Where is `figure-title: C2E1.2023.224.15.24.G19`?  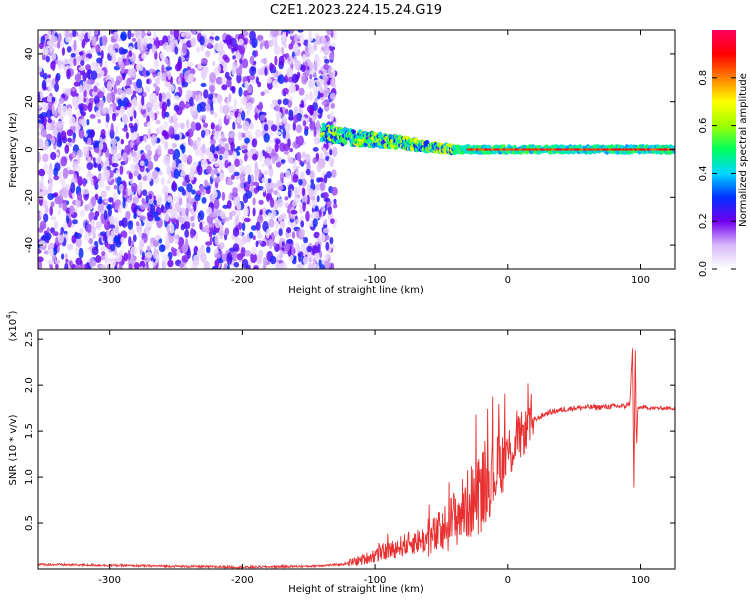
figure-title: C2E1.2023.224.15.24.G19 is located at coordinates (356, 10).